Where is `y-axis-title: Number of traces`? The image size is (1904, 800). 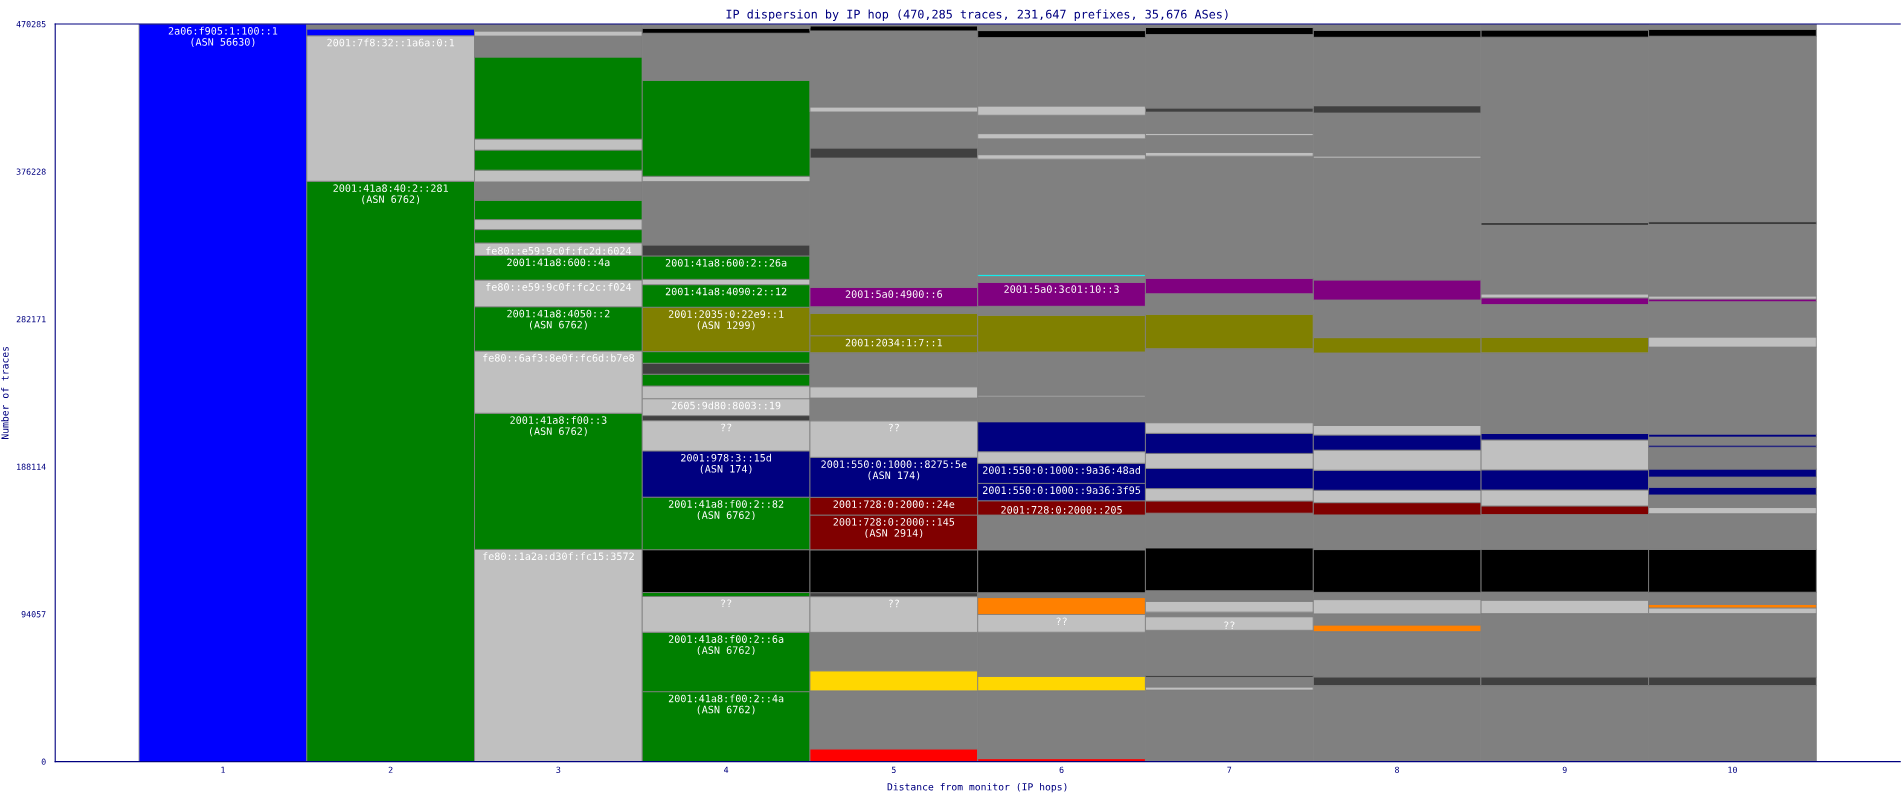 y-axis-title: Number of traces is located at coordinates (5, 392).